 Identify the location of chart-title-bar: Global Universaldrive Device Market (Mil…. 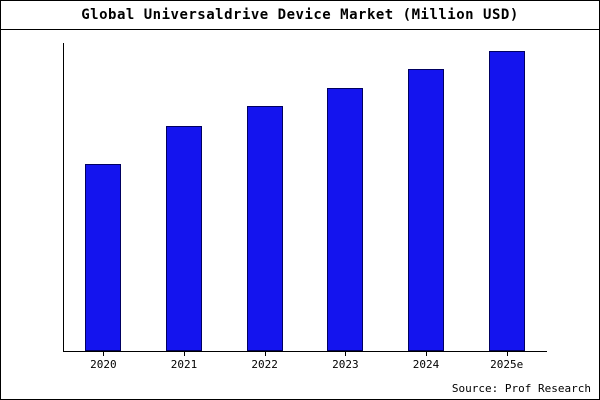
(300, 15).